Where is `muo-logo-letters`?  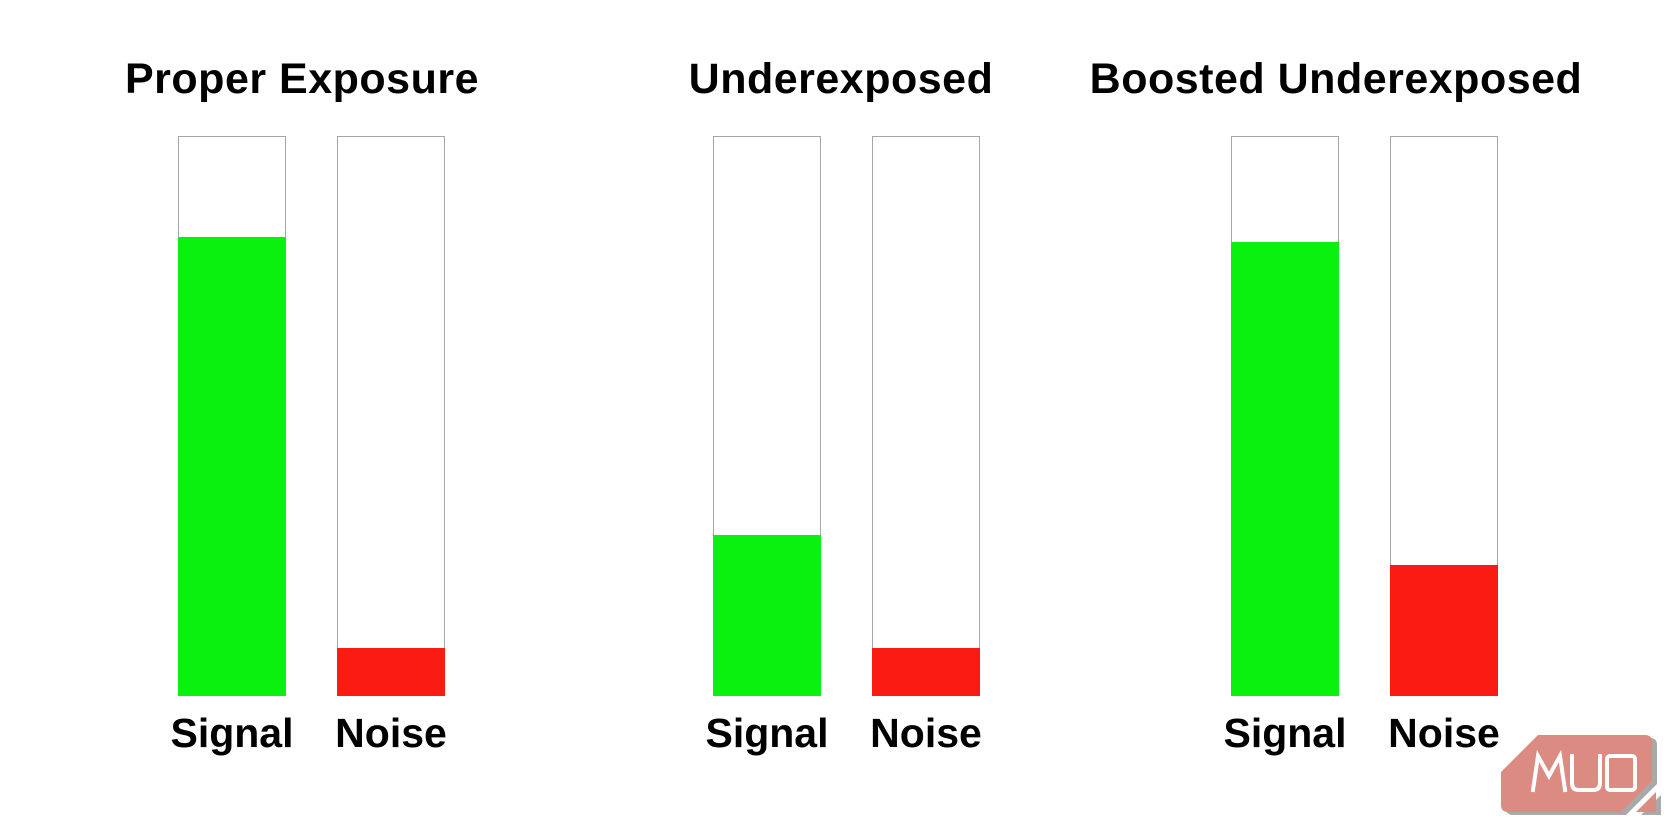
muo-logo-letters is located at coordinates (1583, 771).